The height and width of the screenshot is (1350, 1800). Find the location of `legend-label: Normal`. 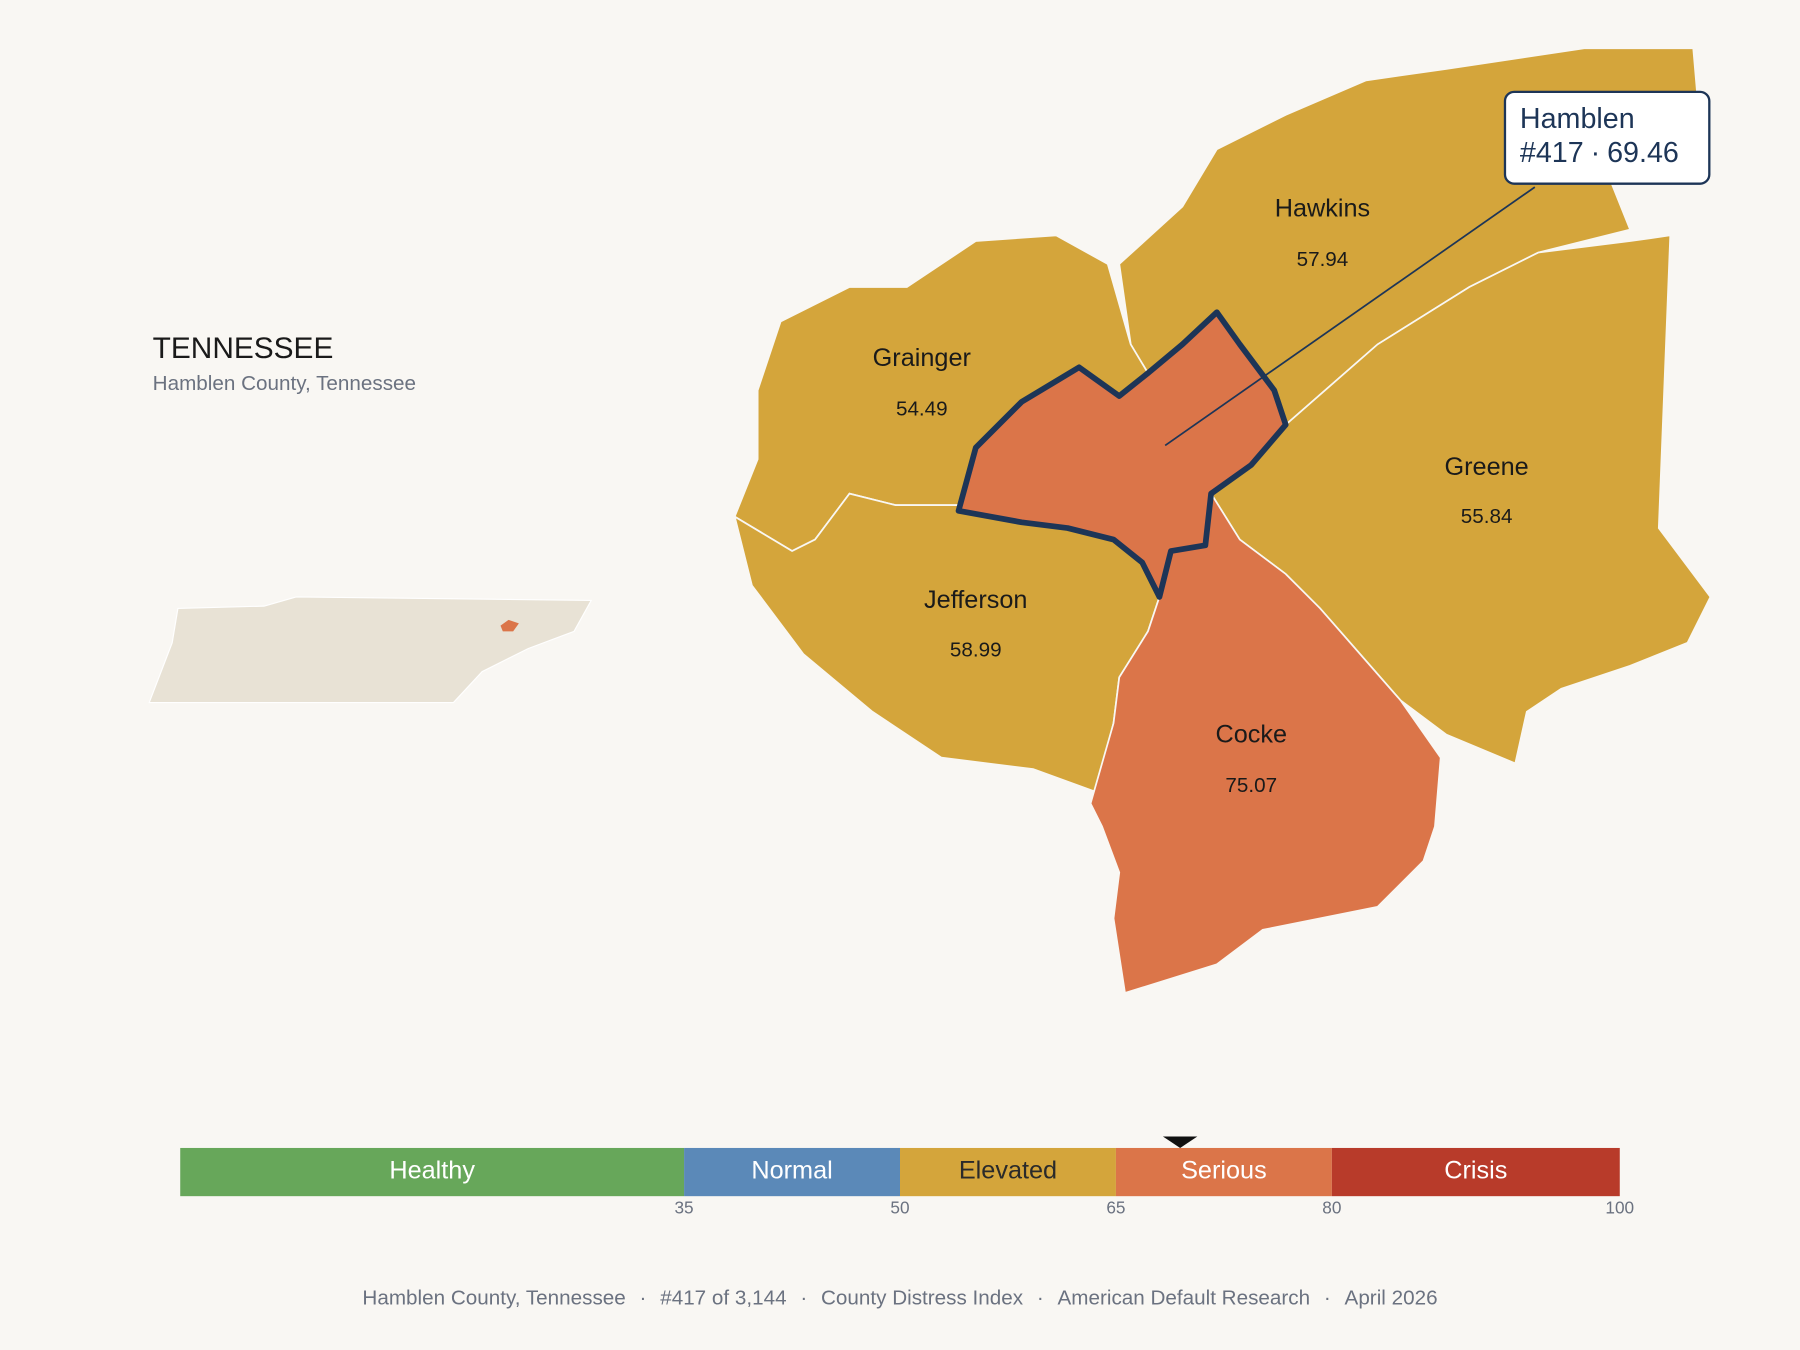

legend-label: Normal is located at coordinates (791, 1171).